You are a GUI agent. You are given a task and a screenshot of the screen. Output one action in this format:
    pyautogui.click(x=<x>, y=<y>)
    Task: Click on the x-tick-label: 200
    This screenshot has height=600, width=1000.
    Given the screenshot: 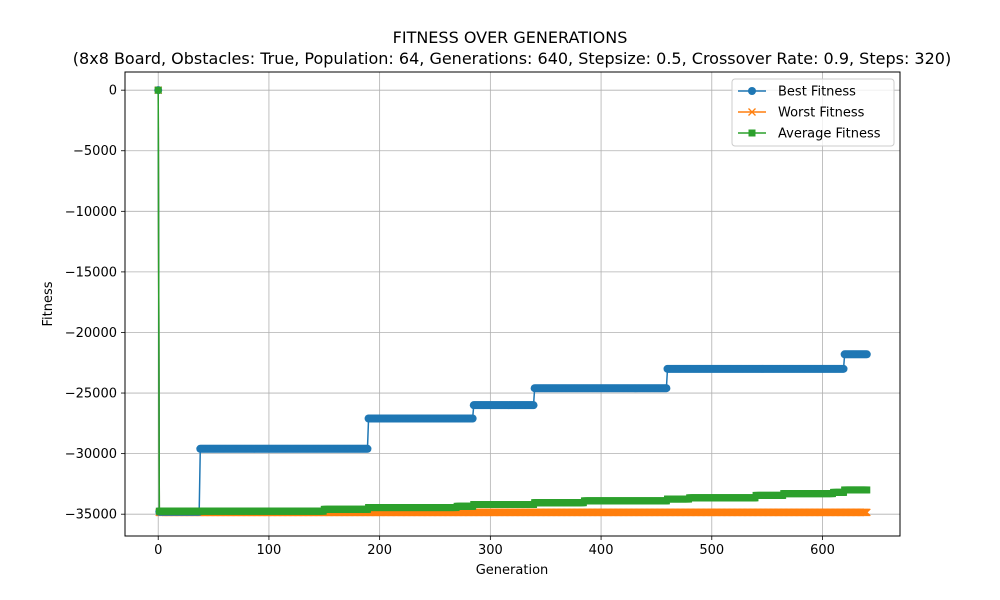 What is the action you would take?
    pyautogui.click(x=379, y=550)
    